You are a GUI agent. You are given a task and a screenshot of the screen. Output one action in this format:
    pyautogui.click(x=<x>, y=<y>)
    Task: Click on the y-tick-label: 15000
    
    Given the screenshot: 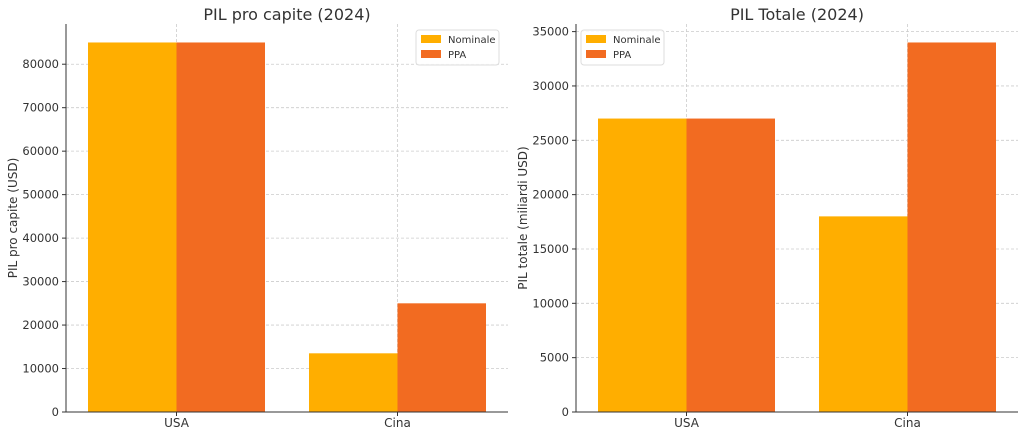 What is the action you would take?
    pyautogui.click(x=550, y=249)
    